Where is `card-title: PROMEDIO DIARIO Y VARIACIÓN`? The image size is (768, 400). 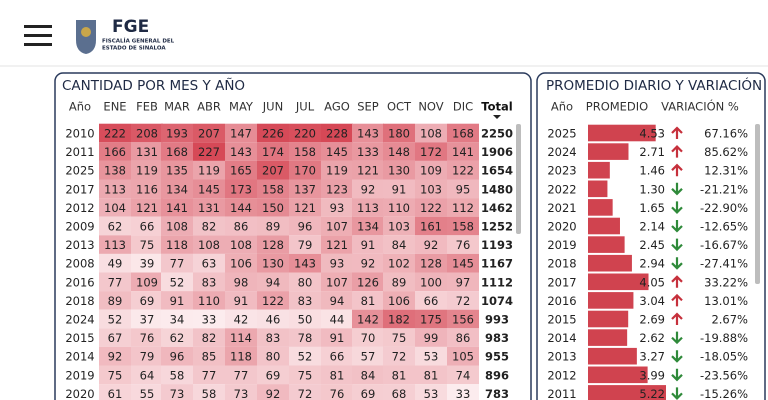
card-title: PROMEDIO DIARIO Y VARIACIÓN is located at coordinates (654, 85).